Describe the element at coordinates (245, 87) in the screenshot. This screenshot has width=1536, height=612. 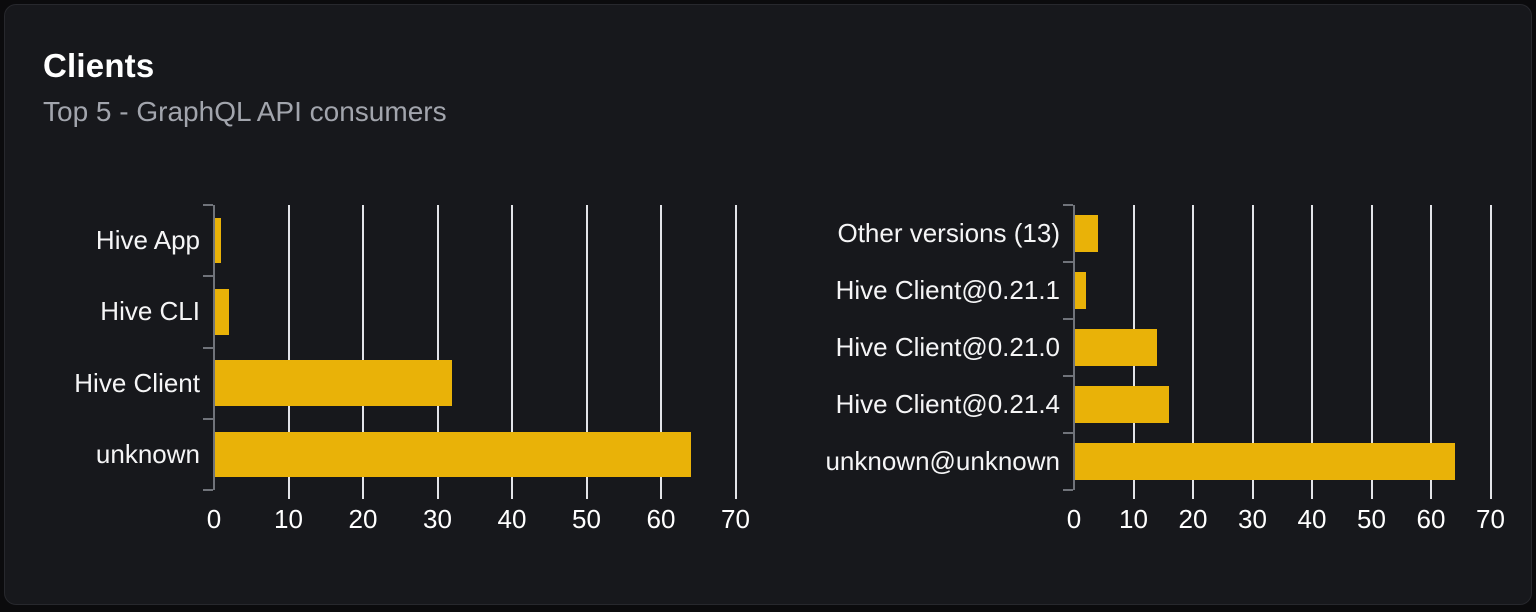
I see `card-header: Clients Top 5 - GraphQL API consumers` at that location.